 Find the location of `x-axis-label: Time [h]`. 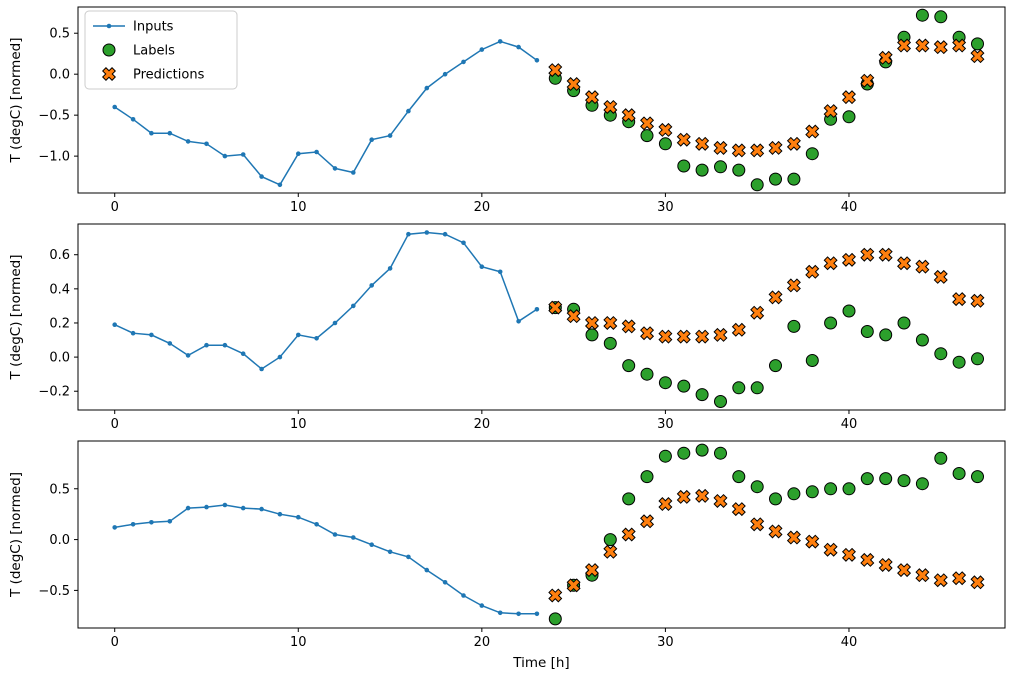

x-axis-label: Time [h] is located at coordinates (540, 663).